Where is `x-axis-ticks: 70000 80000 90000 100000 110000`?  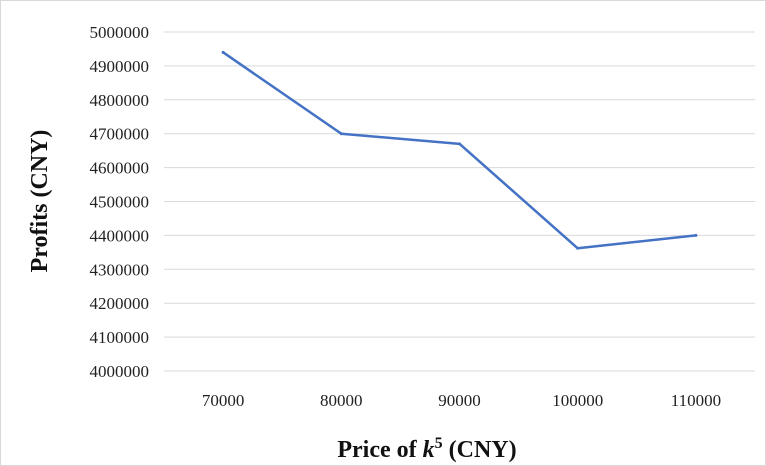
x-axis-ticks: 70000 80000 90000 100000 110000 is located at coordinates (461, 400).